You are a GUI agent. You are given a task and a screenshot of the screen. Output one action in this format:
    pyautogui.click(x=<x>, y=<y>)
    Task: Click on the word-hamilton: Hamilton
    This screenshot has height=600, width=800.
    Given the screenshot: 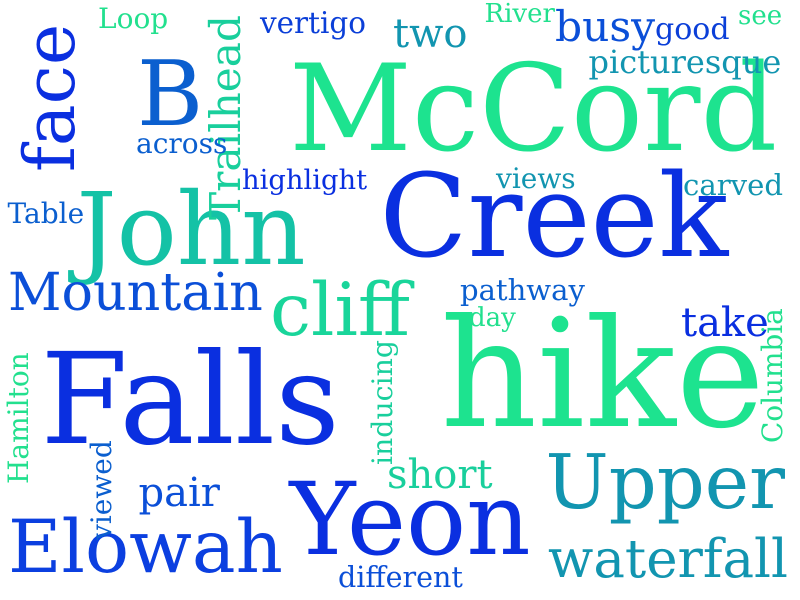 What is the action you would take?
    pyautogui.click(x=18, y=417)
    